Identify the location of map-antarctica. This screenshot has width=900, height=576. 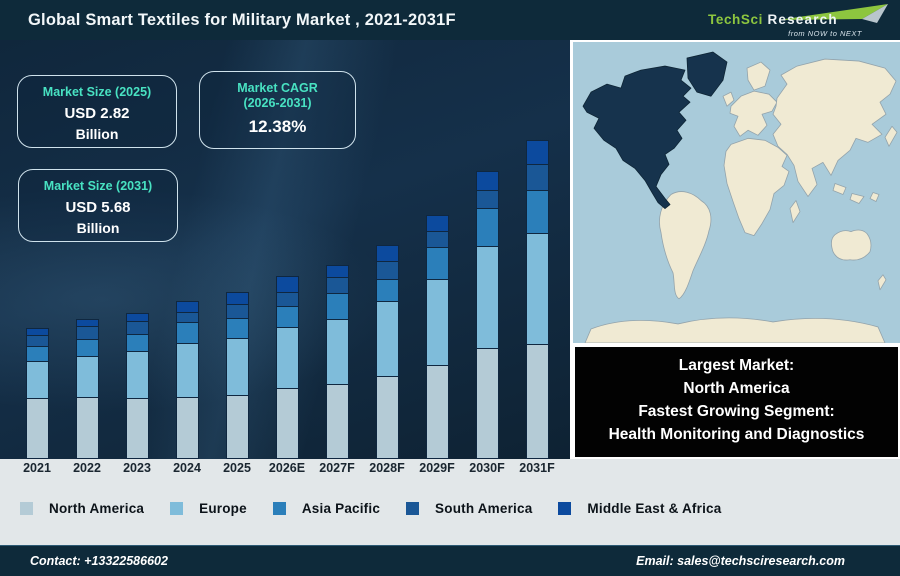
(735, 330).